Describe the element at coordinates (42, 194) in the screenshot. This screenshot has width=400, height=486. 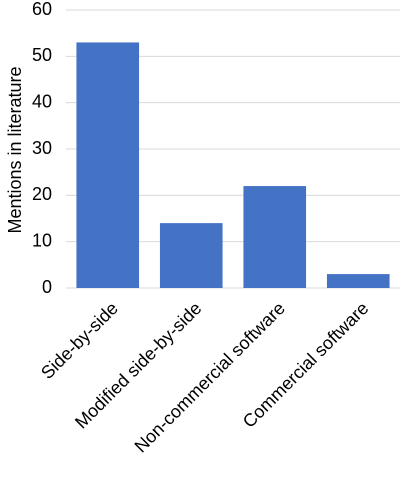
I see `y-tick-label: 20` at that location.